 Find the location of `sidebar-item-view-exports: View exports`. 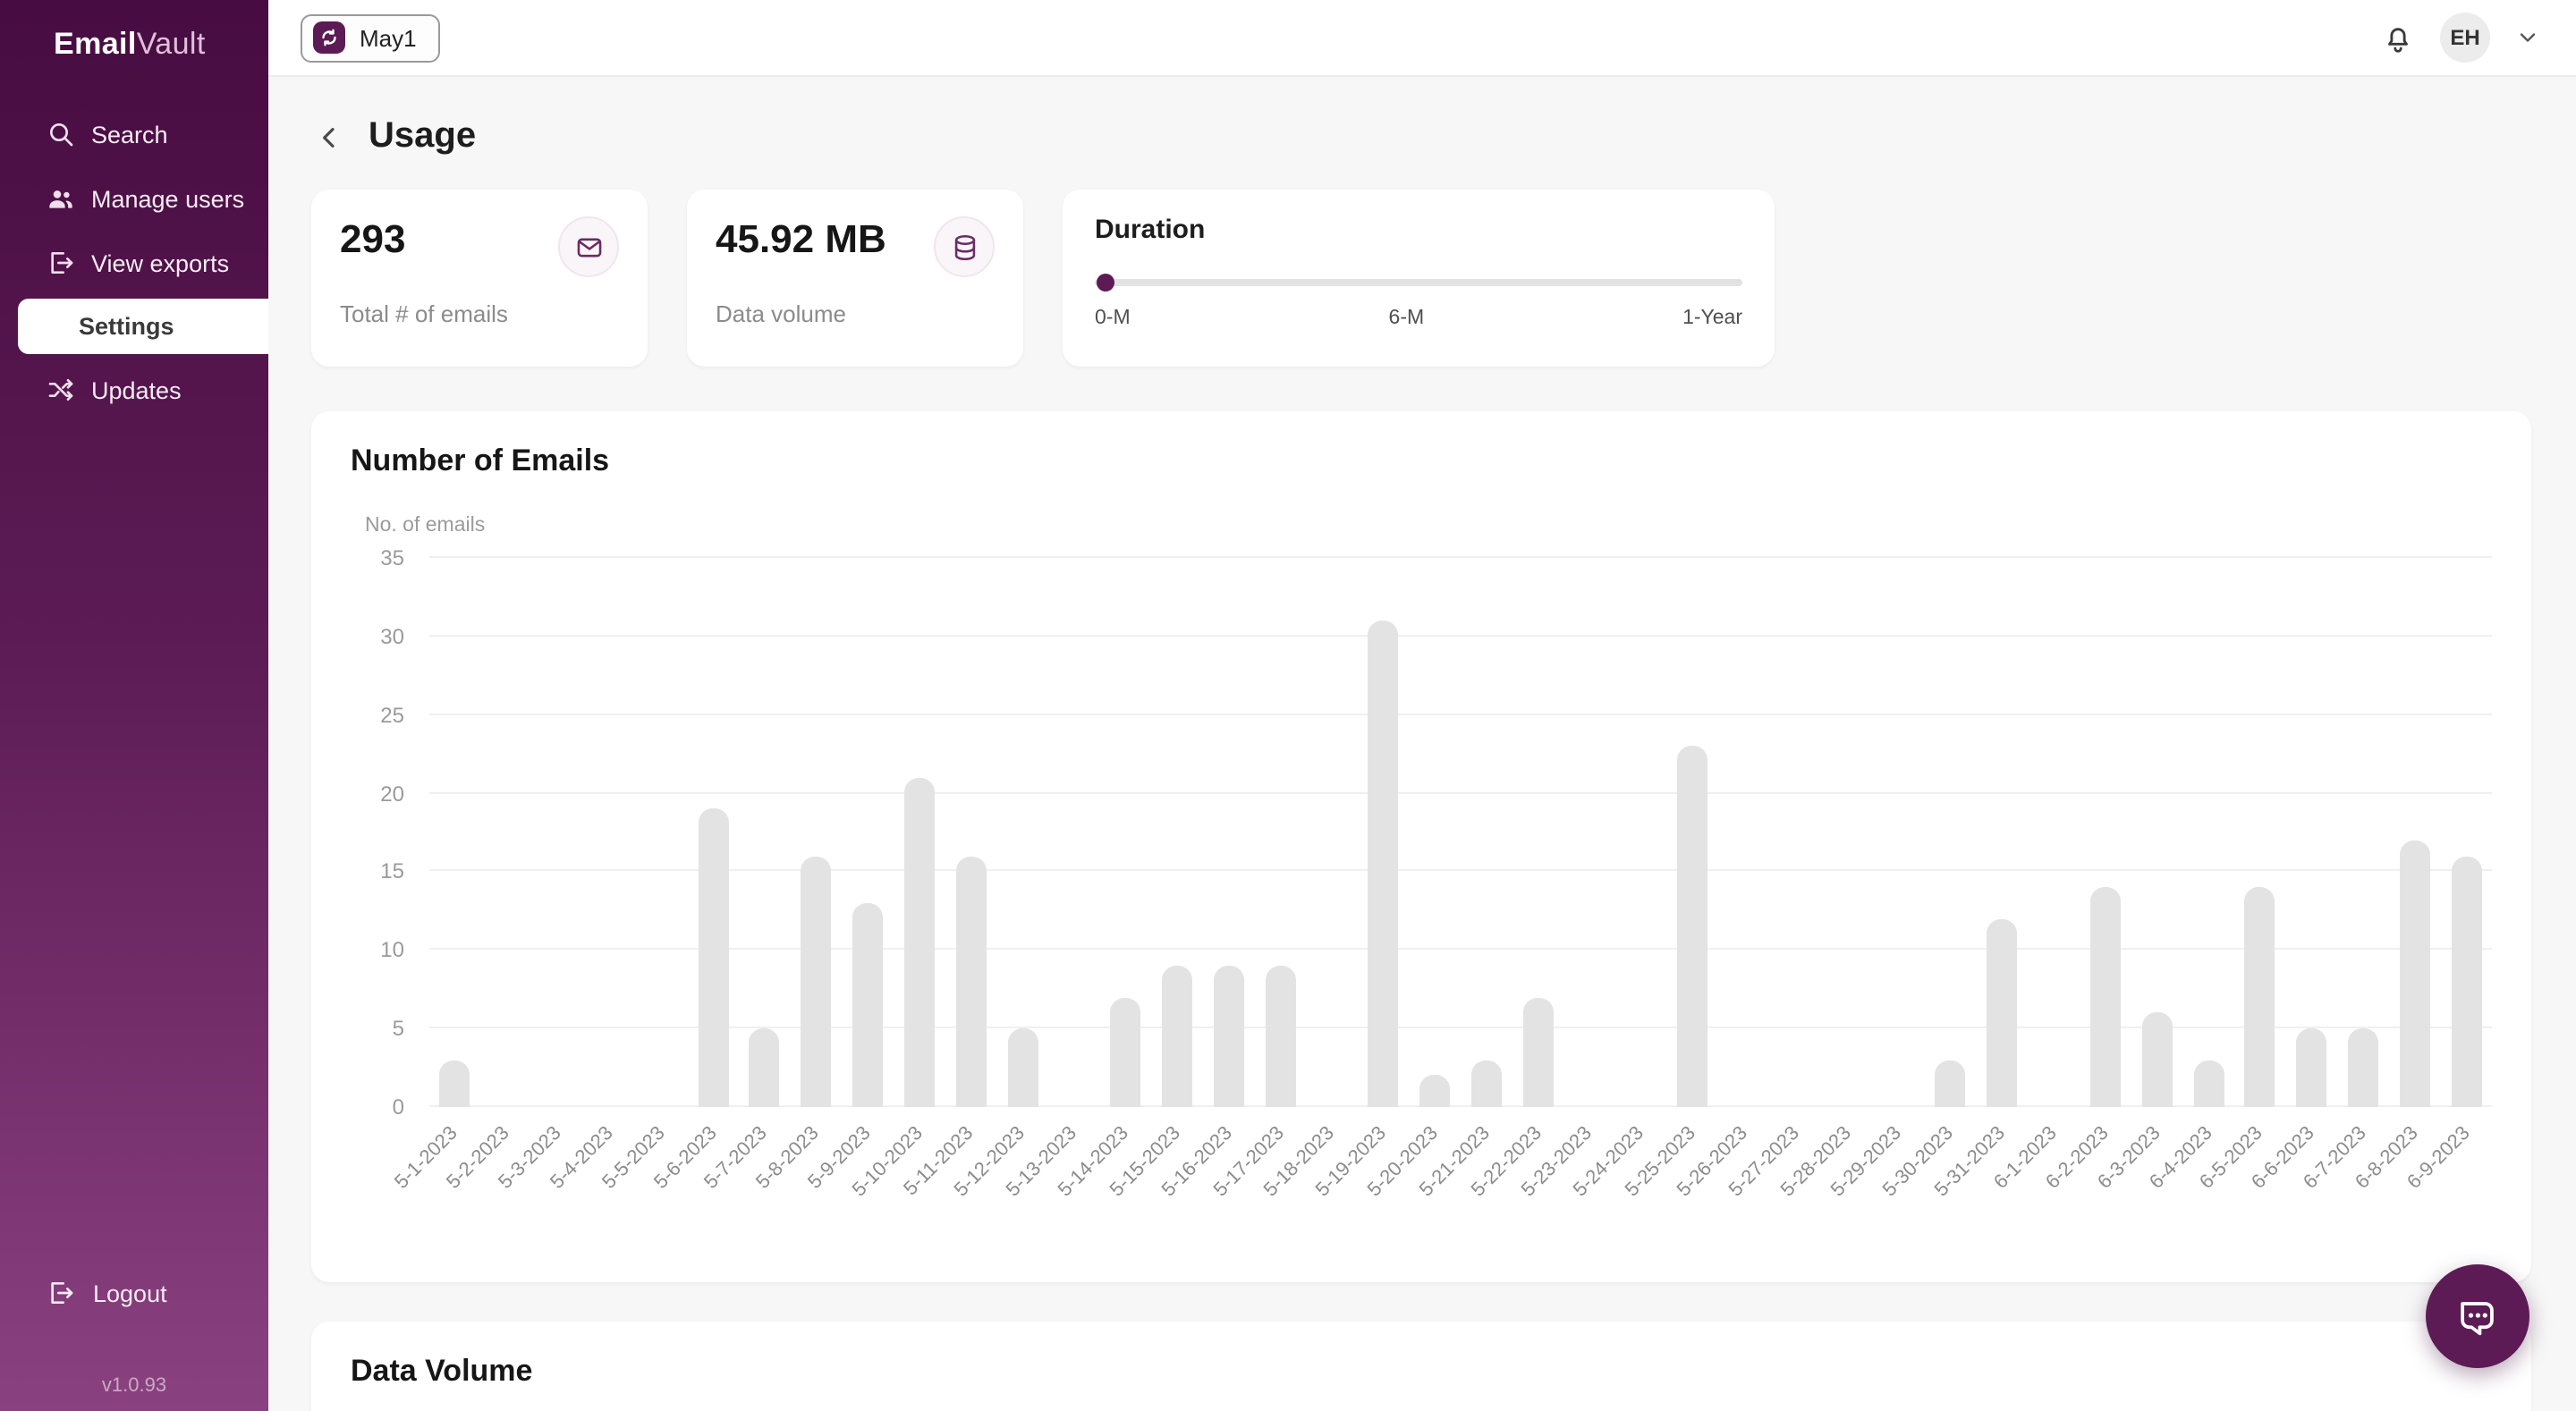

sidebar-item-view-exports: View exports is located at coordinates (134, 263).